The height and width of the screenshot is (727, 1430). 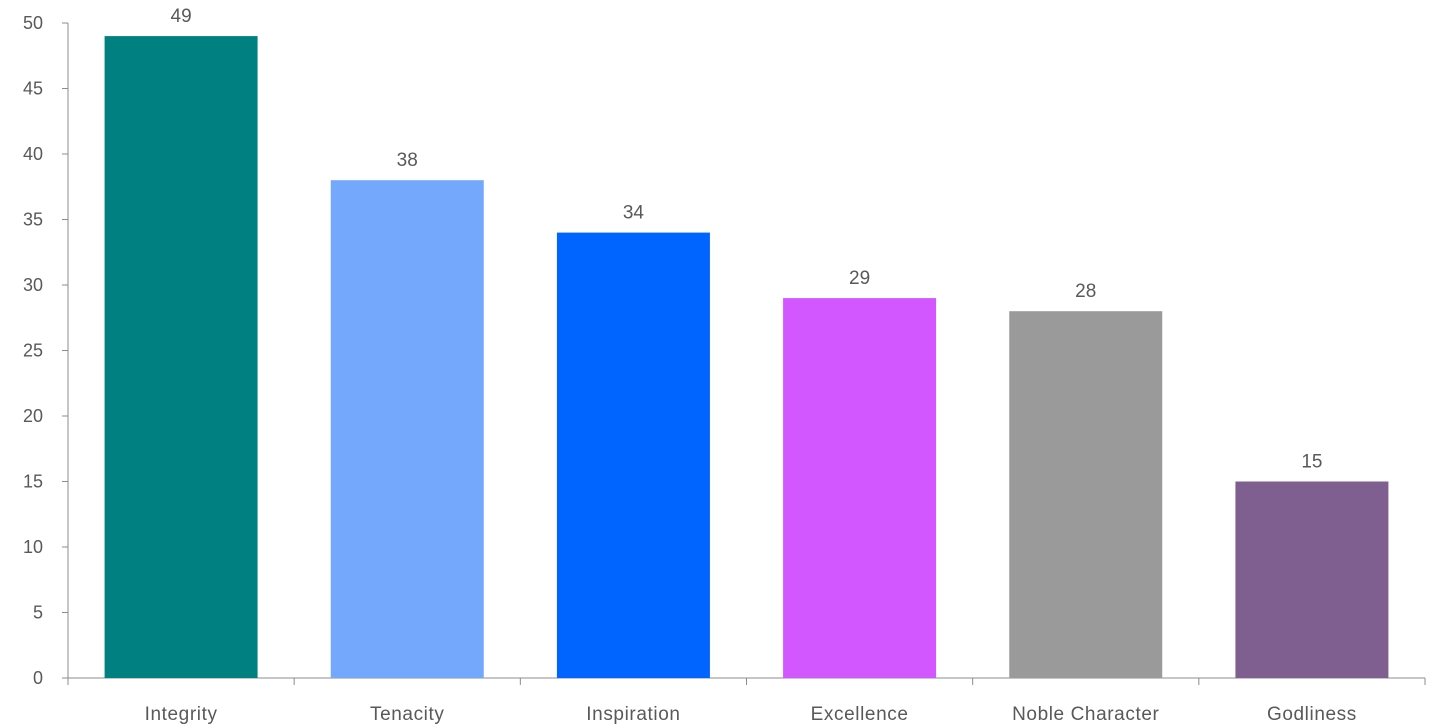 I want to click on bar-integrity, so click(x=181, y=357).